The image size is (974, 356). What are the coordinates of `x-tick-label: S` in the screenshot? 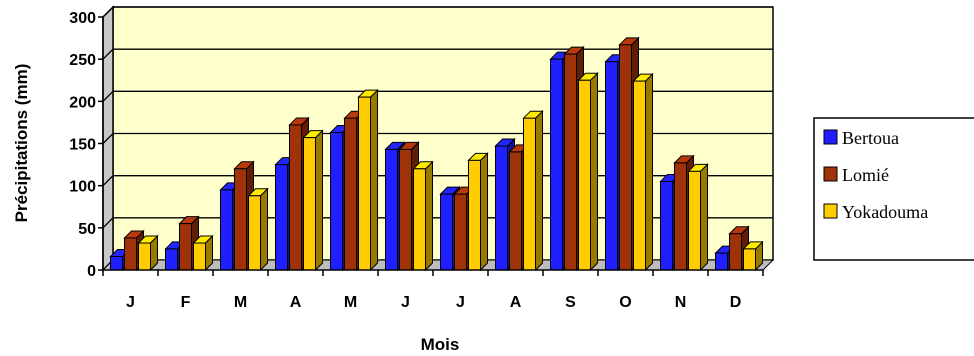 It's located at (570, 302).